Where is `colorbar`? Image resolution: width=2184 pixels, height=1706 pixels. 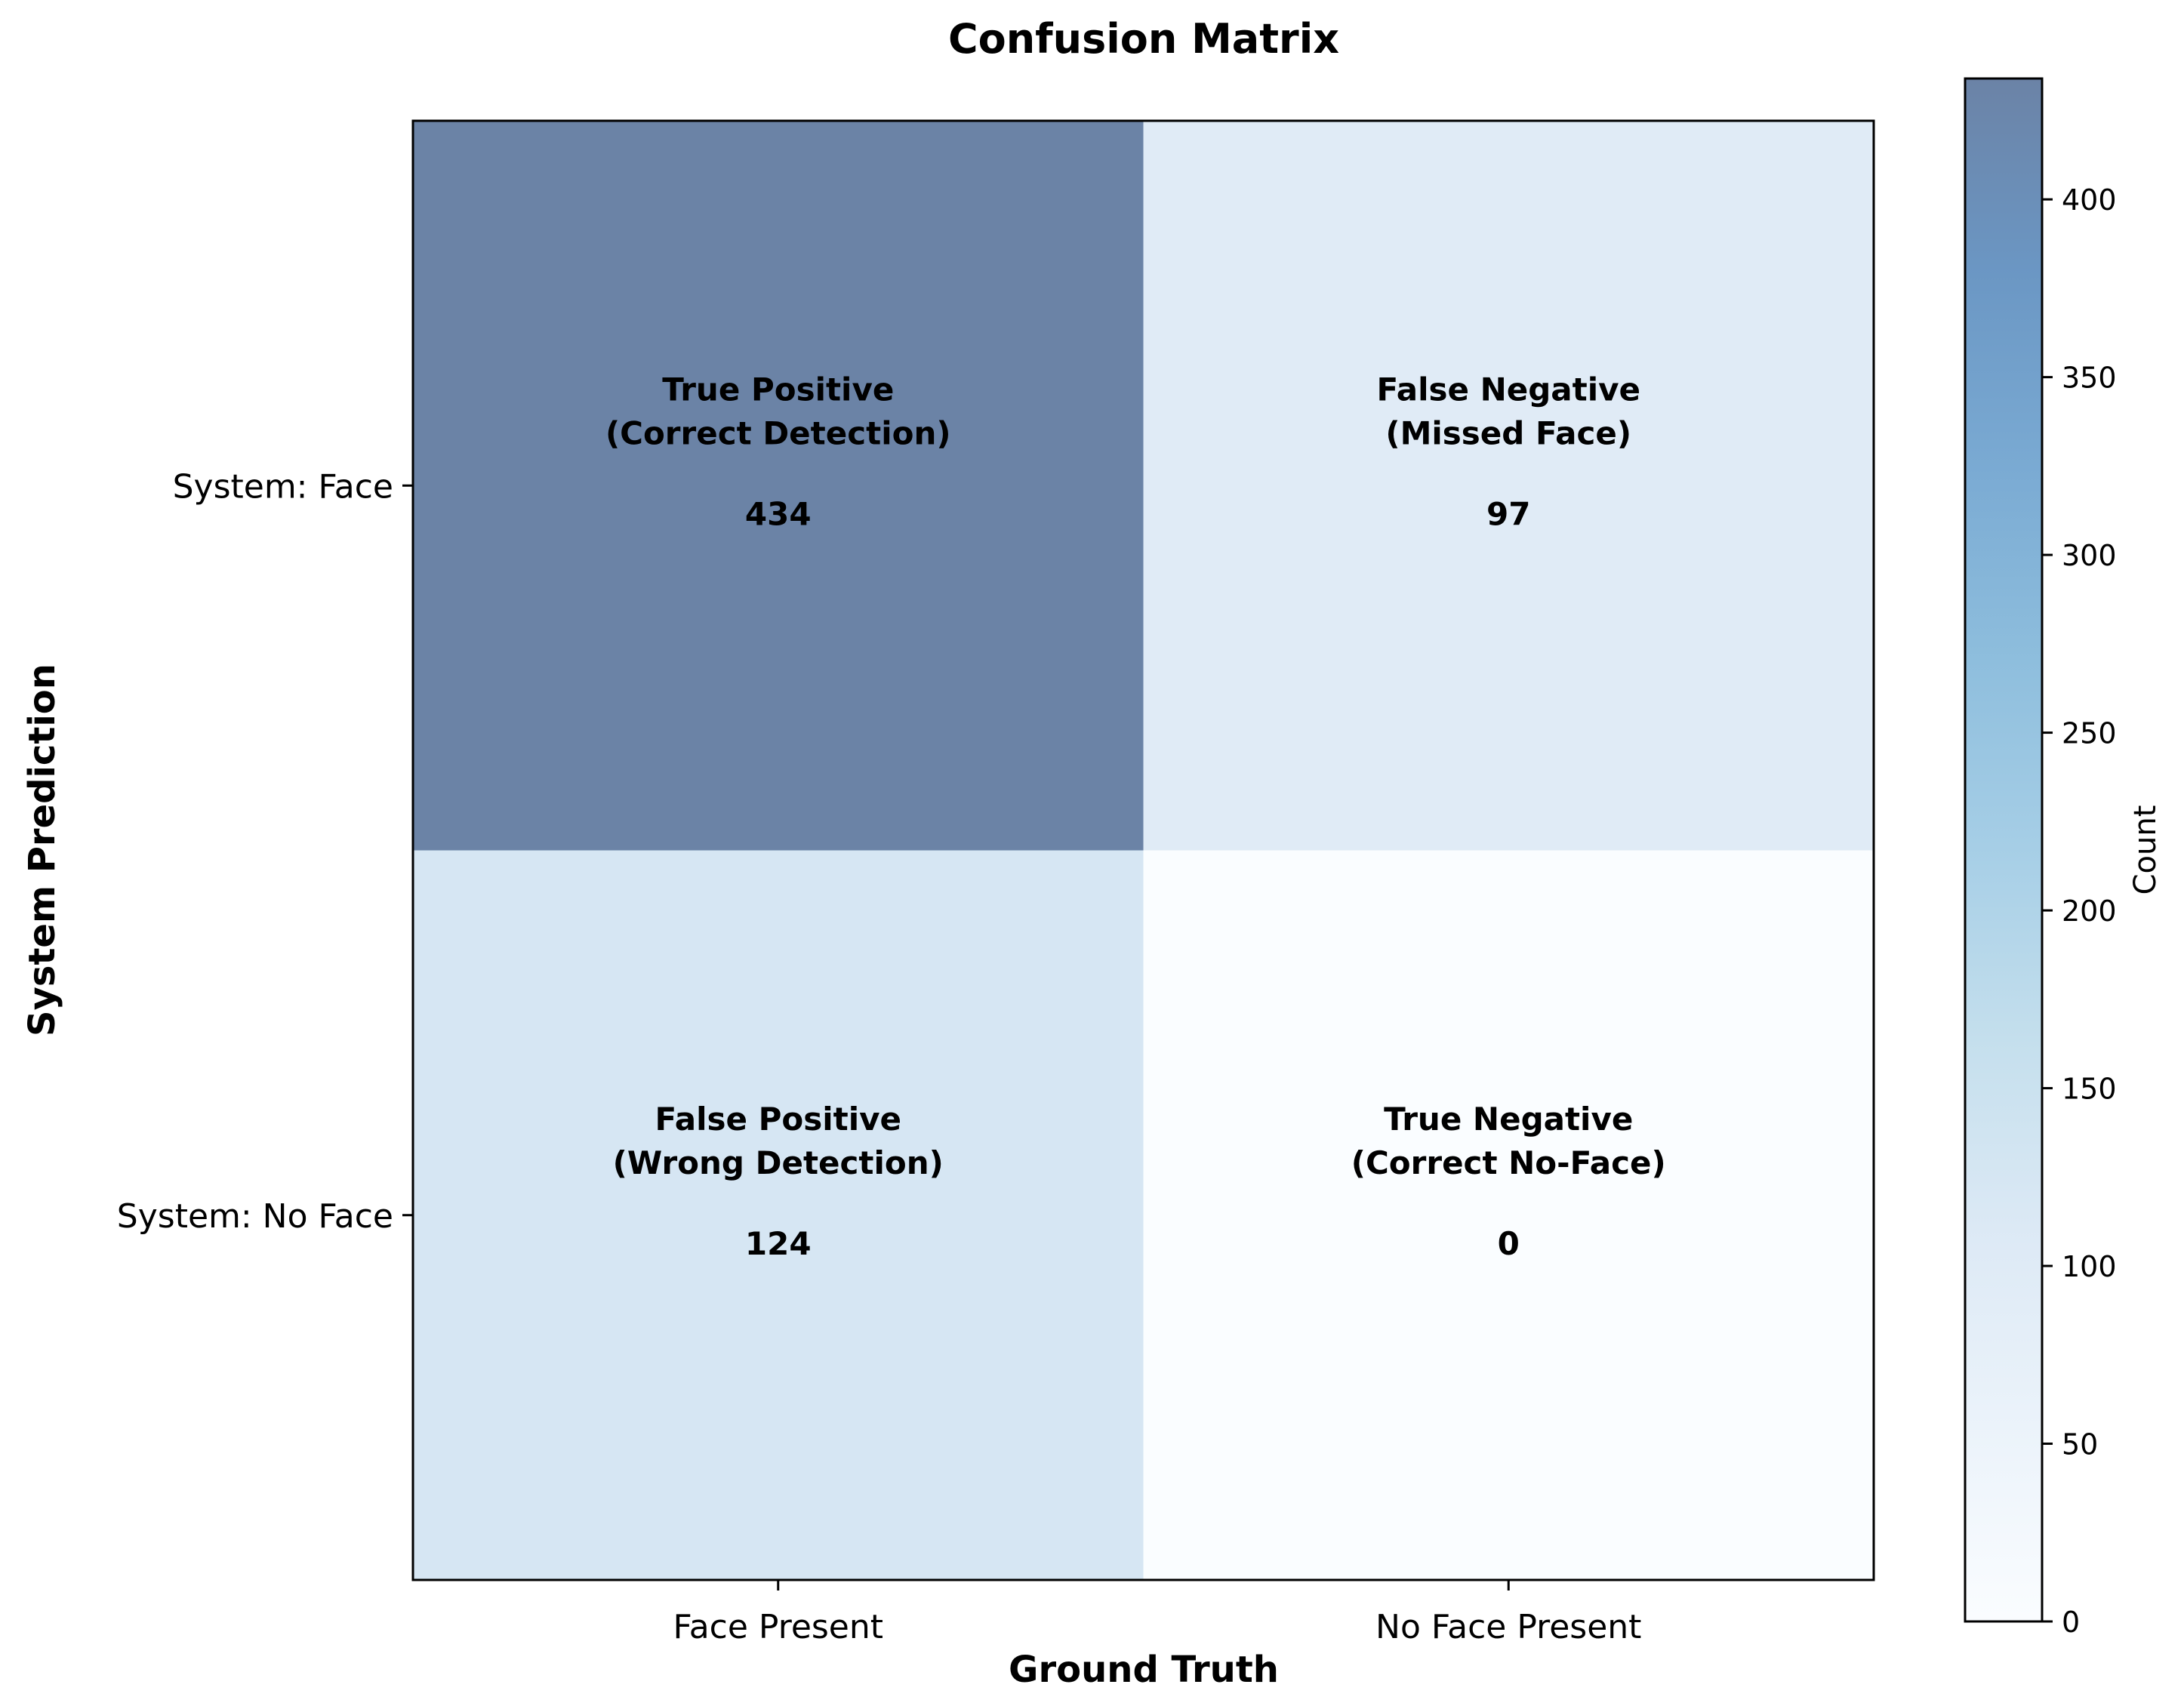
colorbar is located at coordinates (2004, 850).